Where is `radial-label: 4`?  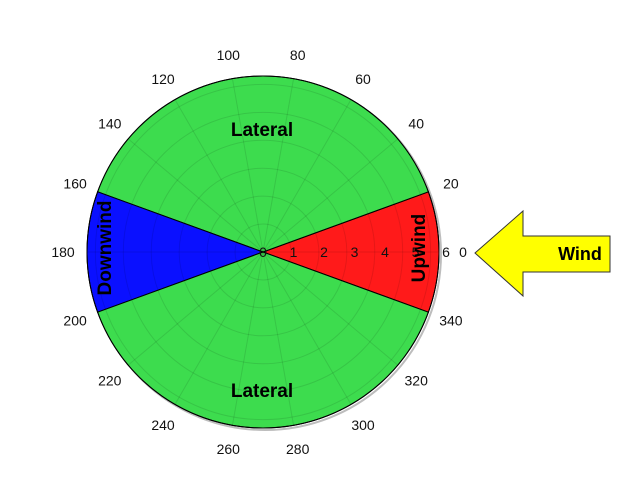 radial-label: 4 is located at coordinates (385, 252).